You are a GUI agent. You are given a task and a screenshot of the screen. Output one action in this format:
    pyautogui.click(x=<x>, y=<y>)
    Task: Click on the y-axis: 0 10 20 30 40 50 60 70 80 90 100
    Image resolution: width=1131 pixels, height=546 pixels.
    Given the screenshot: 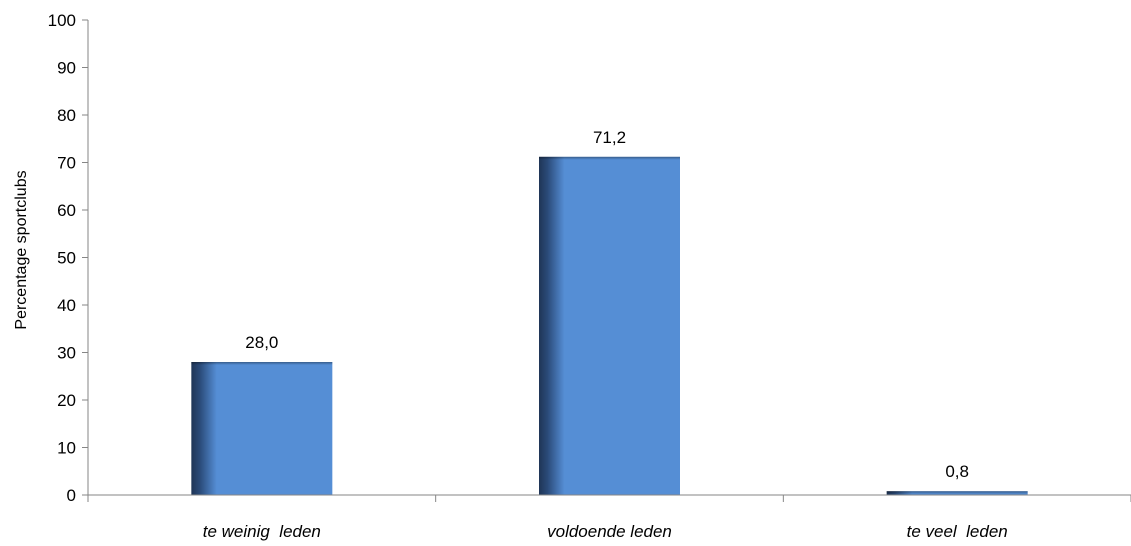 What is the action you would take?
    pyautogui.click(x=68, y=258)
    